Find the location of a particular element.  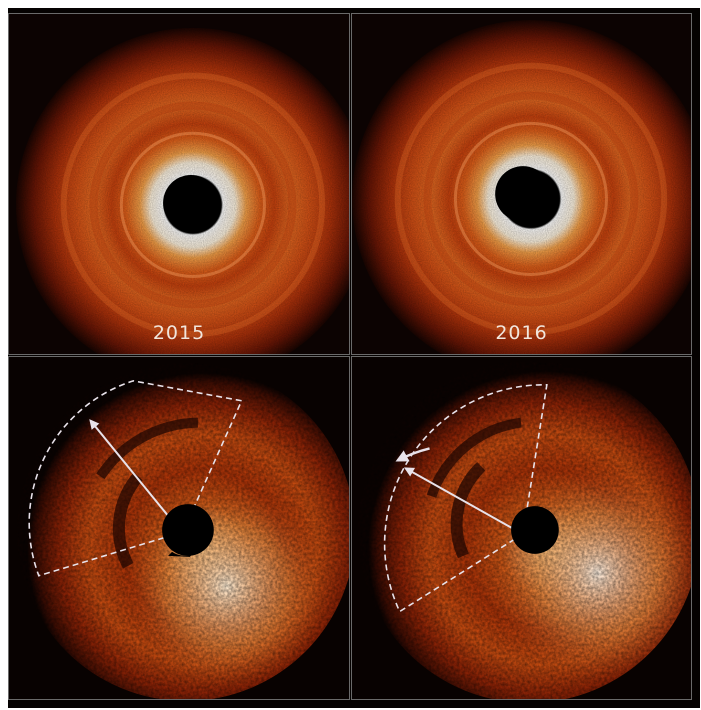

year-label: 2016 is located at coordinates (521, 333).